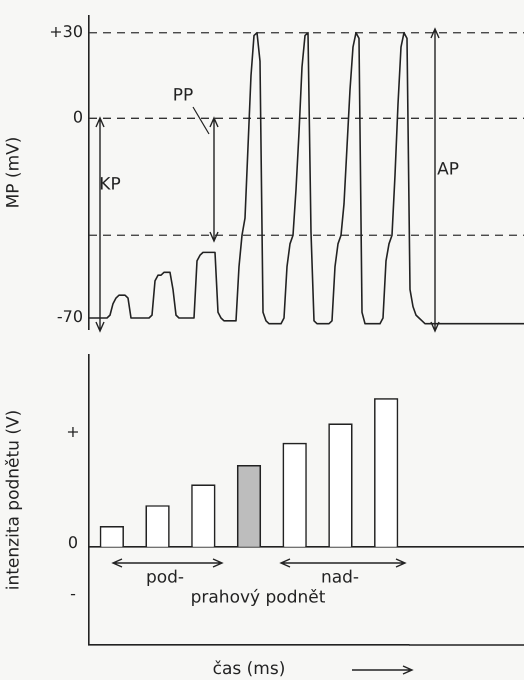 The height and width of the screenshot is (680, 524). What do you see at coordinates (14, 500) in the screenshot?
I see `y-axis-title: intenzita podnětu (V)` at bounding box center [14, 500].